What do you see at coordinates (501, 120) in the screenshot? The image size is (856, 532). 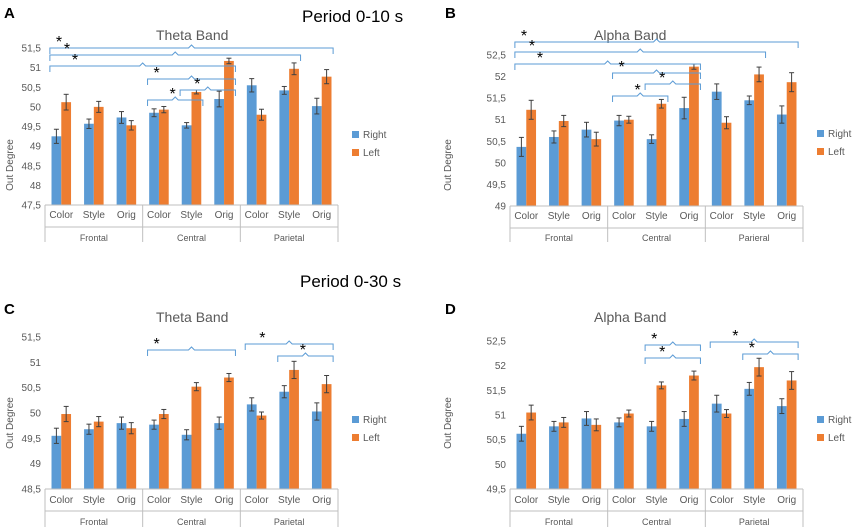 I see `y-tick-label: 51` at bounding box center [501, 120].